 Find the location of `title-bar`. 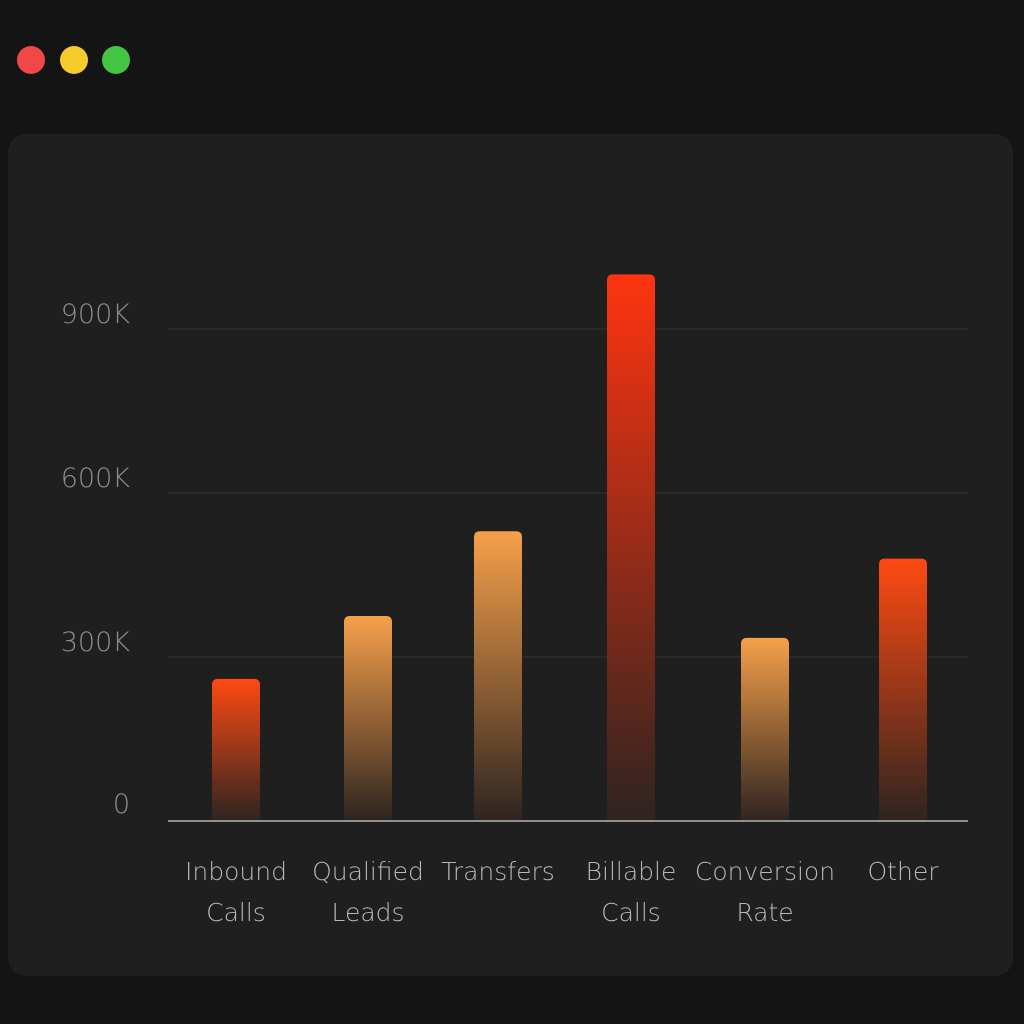

title-bar is located at coordinates (512, 60).